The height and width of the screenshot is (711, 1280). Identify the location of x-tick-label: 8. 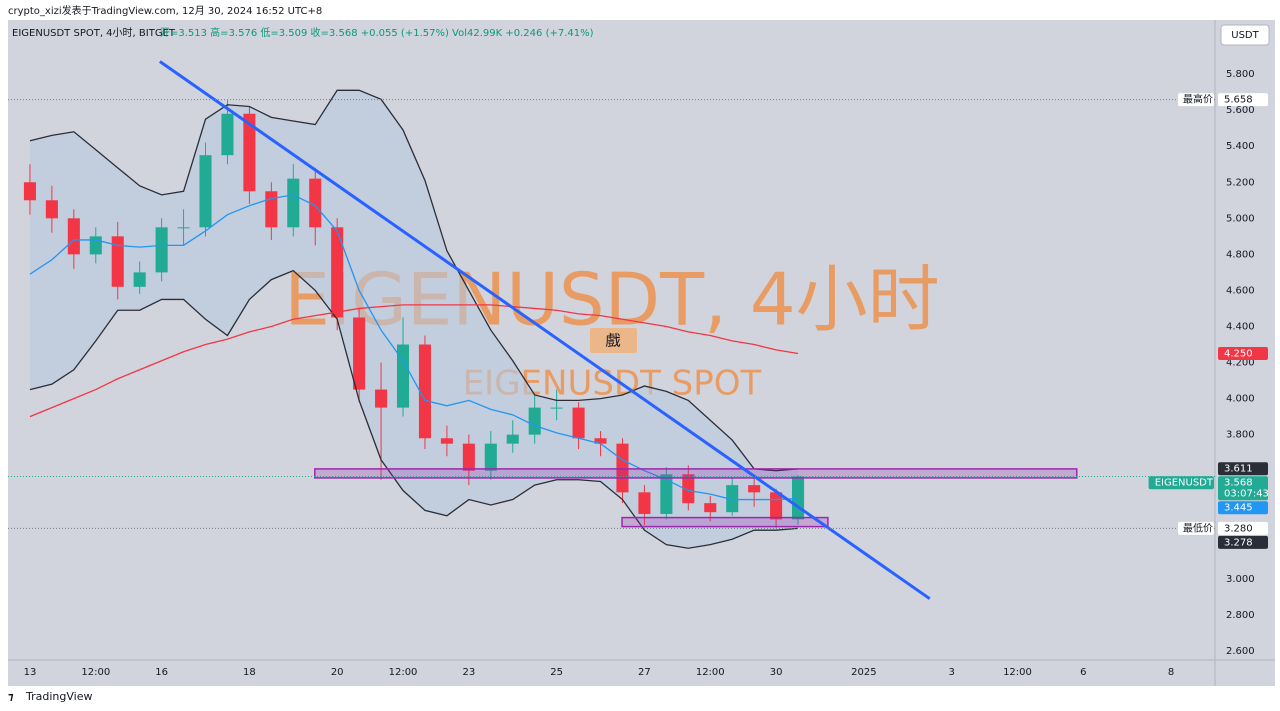
(1171, 672).